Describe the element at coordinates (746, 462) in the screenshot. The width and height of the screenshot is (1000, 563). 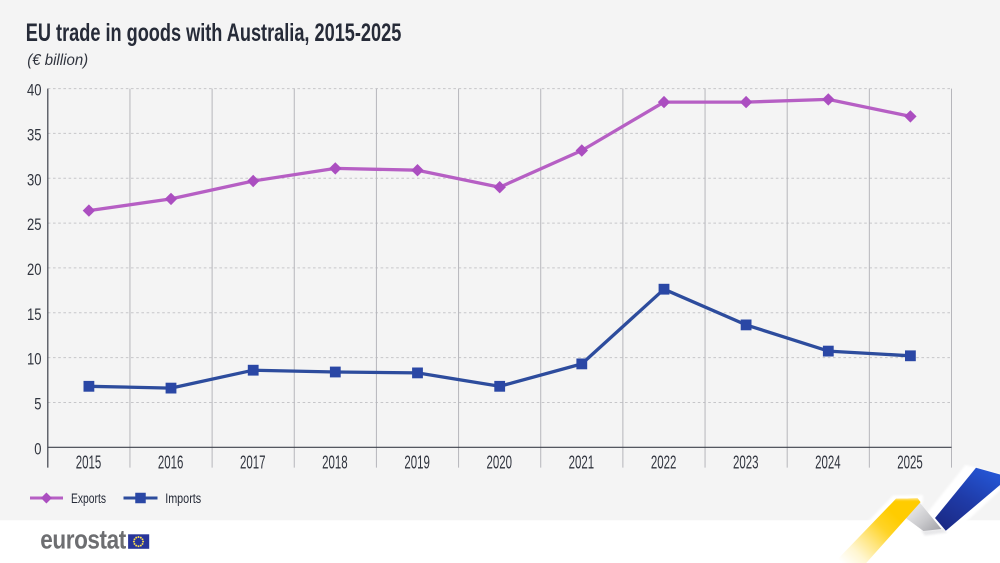
I see `svg-text: 2023` at that location.